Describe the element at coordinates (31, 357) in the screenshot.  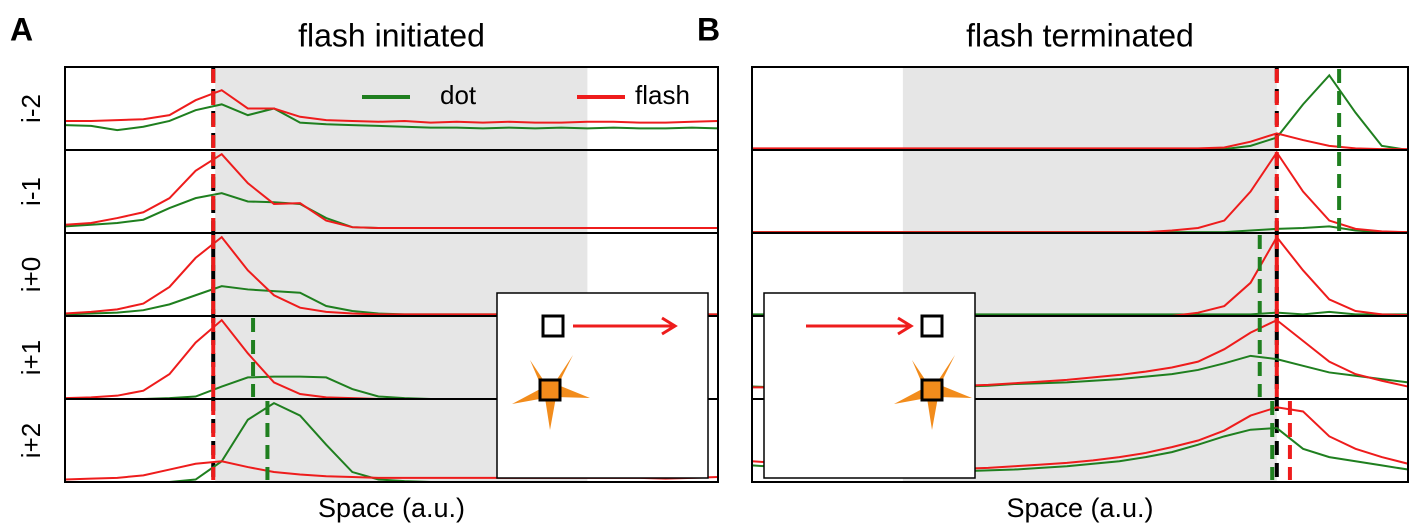
I see `row-label: i+1` at that location.